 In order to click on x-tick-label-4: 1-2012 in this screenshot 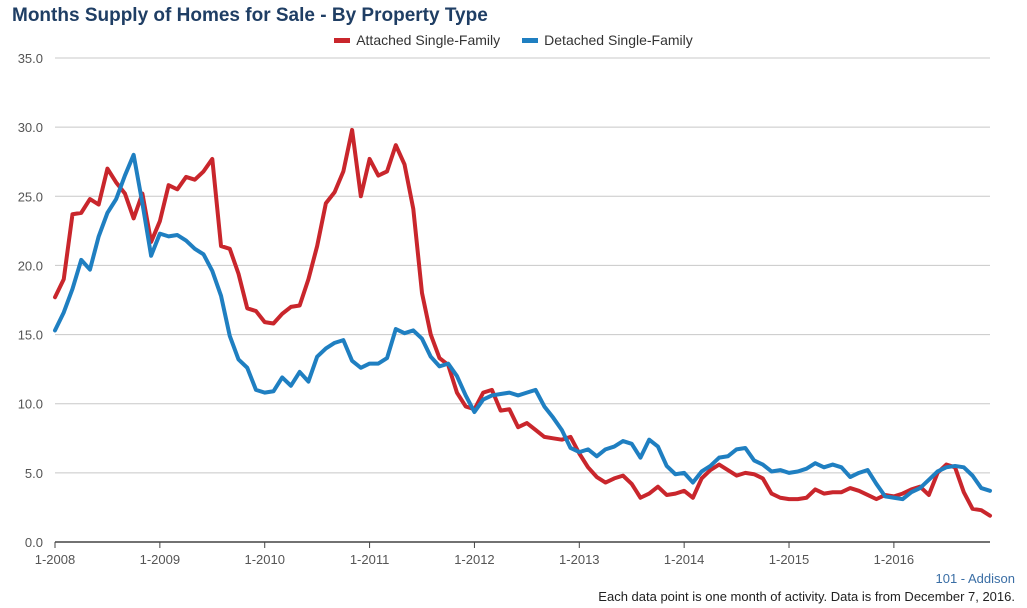, I will do `click(474, 559)`.